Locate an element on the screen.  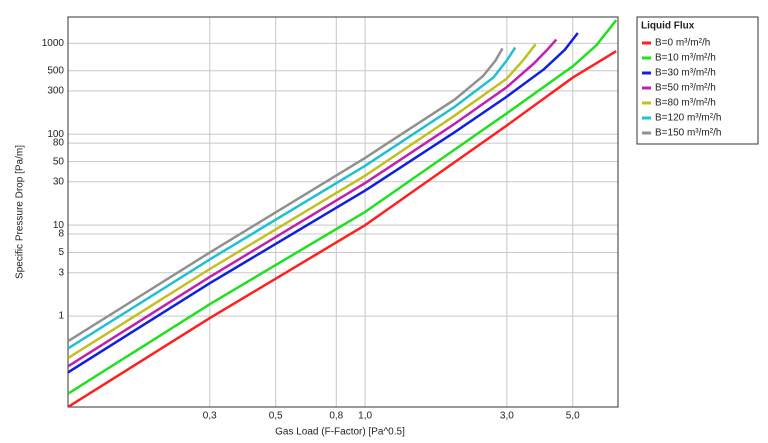
y-tick-label: 5 is located at coordinates (61, 252).